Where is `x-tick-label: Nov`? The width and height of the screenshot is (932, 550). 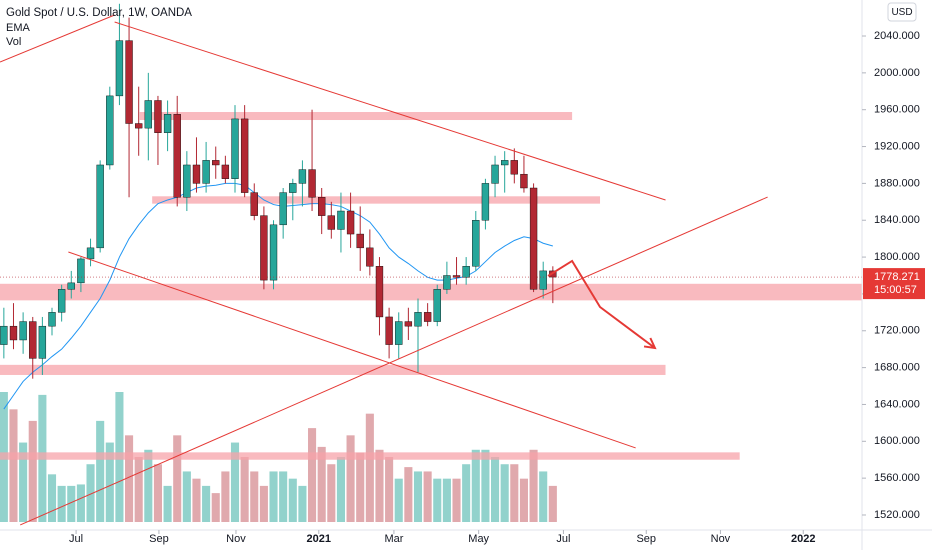
x-tick-label: Nov is located at coordinates (721, 539).